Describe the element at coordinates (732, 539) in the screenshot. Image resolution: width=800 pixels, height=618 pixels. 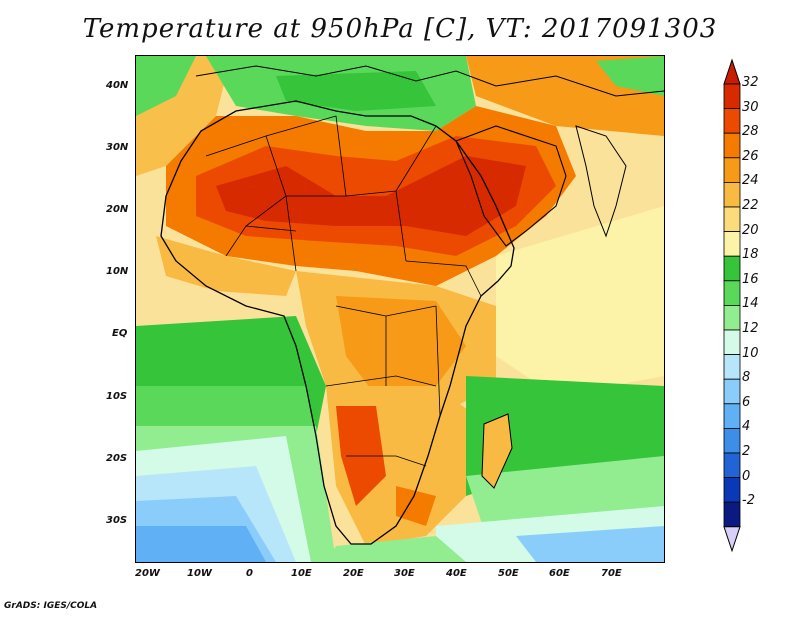
I see `colorbar-bottom-triangle` at that location.